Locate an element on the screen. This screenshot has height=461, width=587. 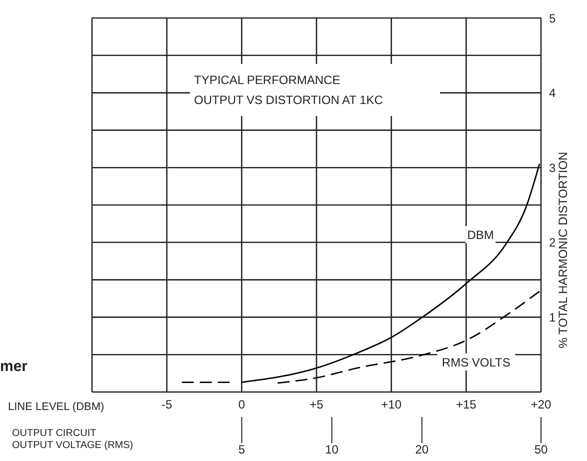
x-tick-label: +20 is located at coordinates (541, 405).